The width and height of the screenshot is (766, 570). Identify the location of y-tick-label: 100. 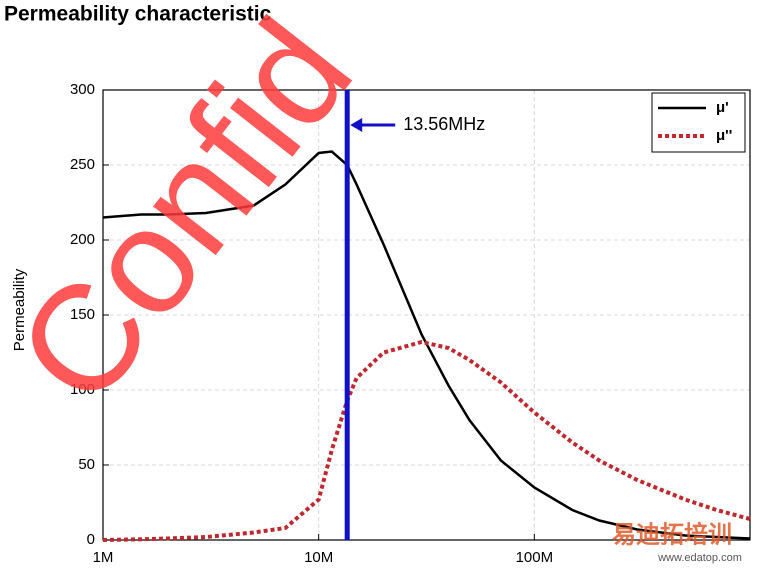
(82, 389).